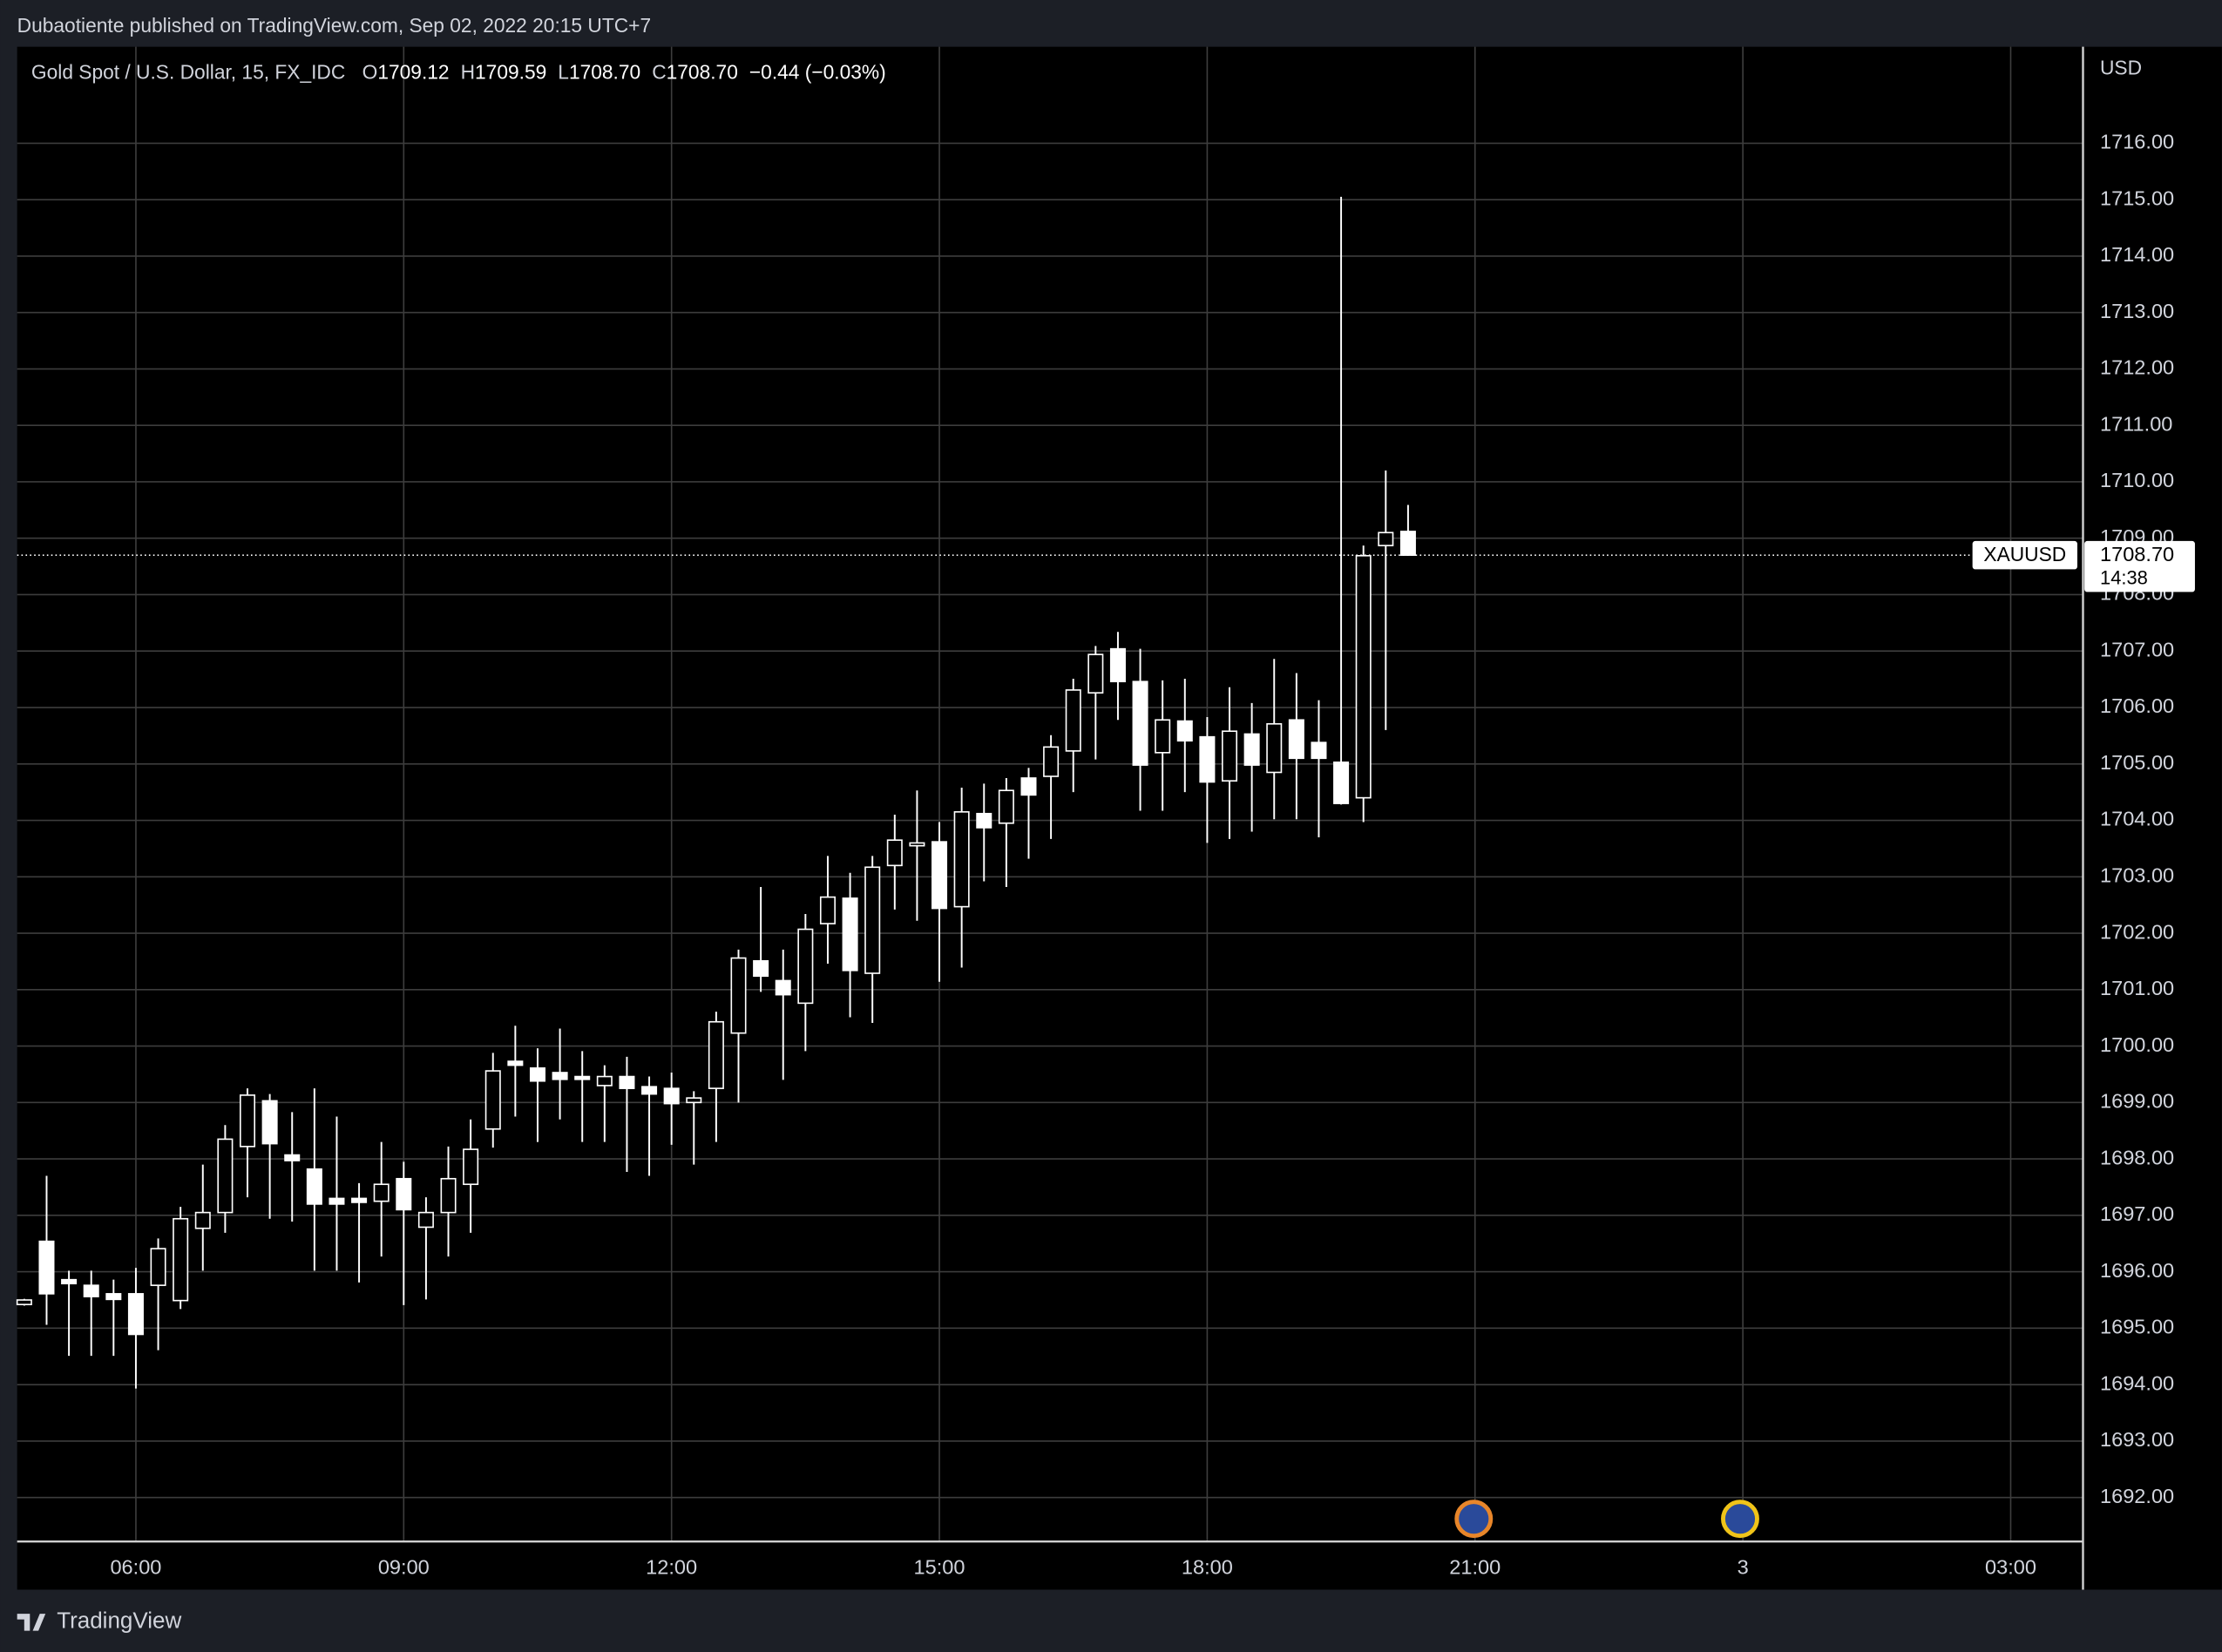  I want to click on ohlc-value: 1709.59, so click(510, 72).